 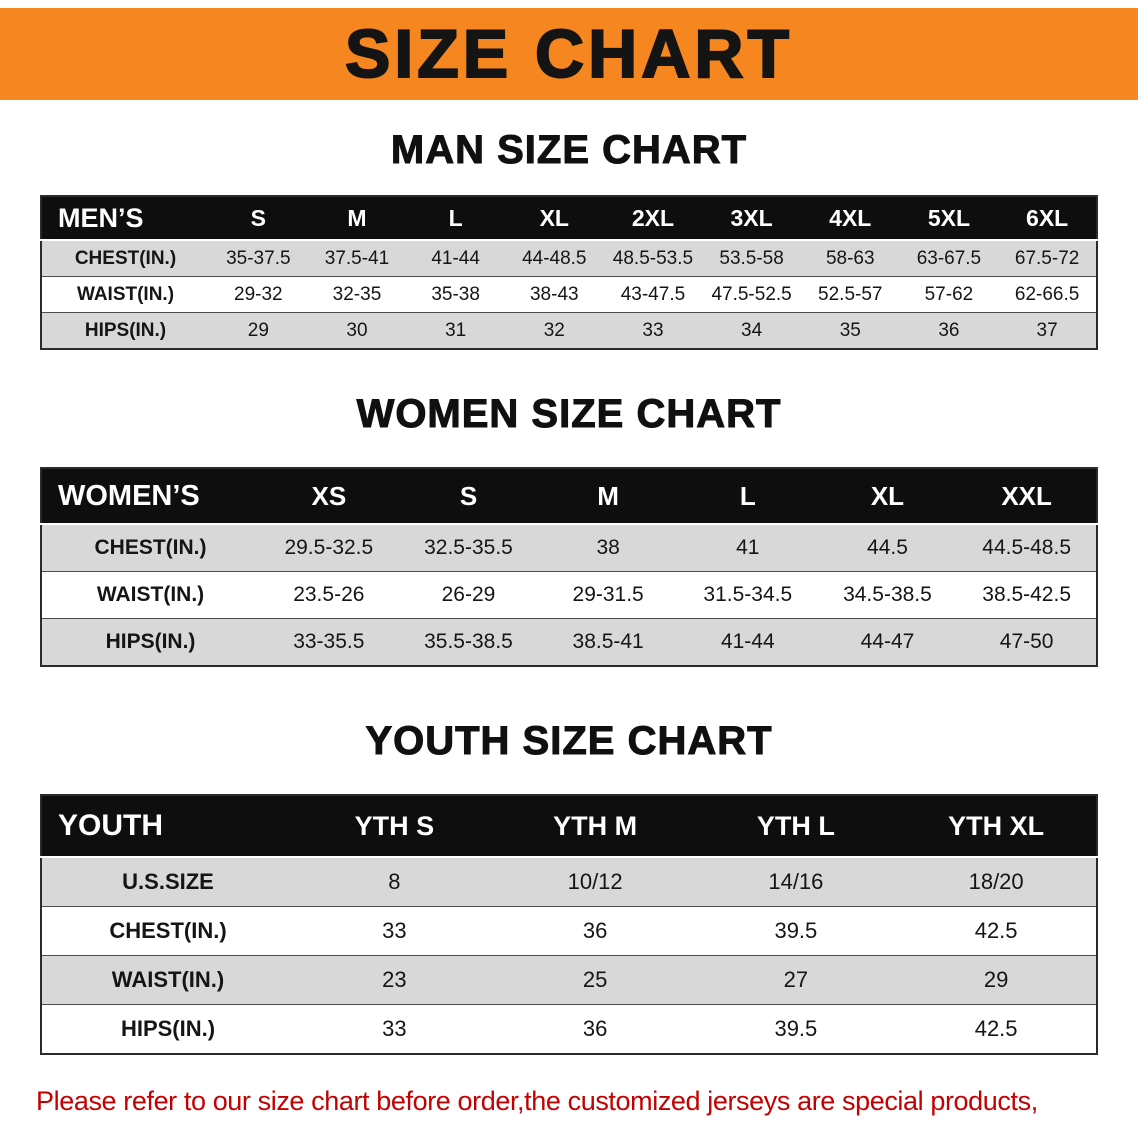 What do you see at coordinates (569, 414) in the screenshot?
I see `women-section-heading: WOMEN SIZE CHART` at bounding box center [569, 414].